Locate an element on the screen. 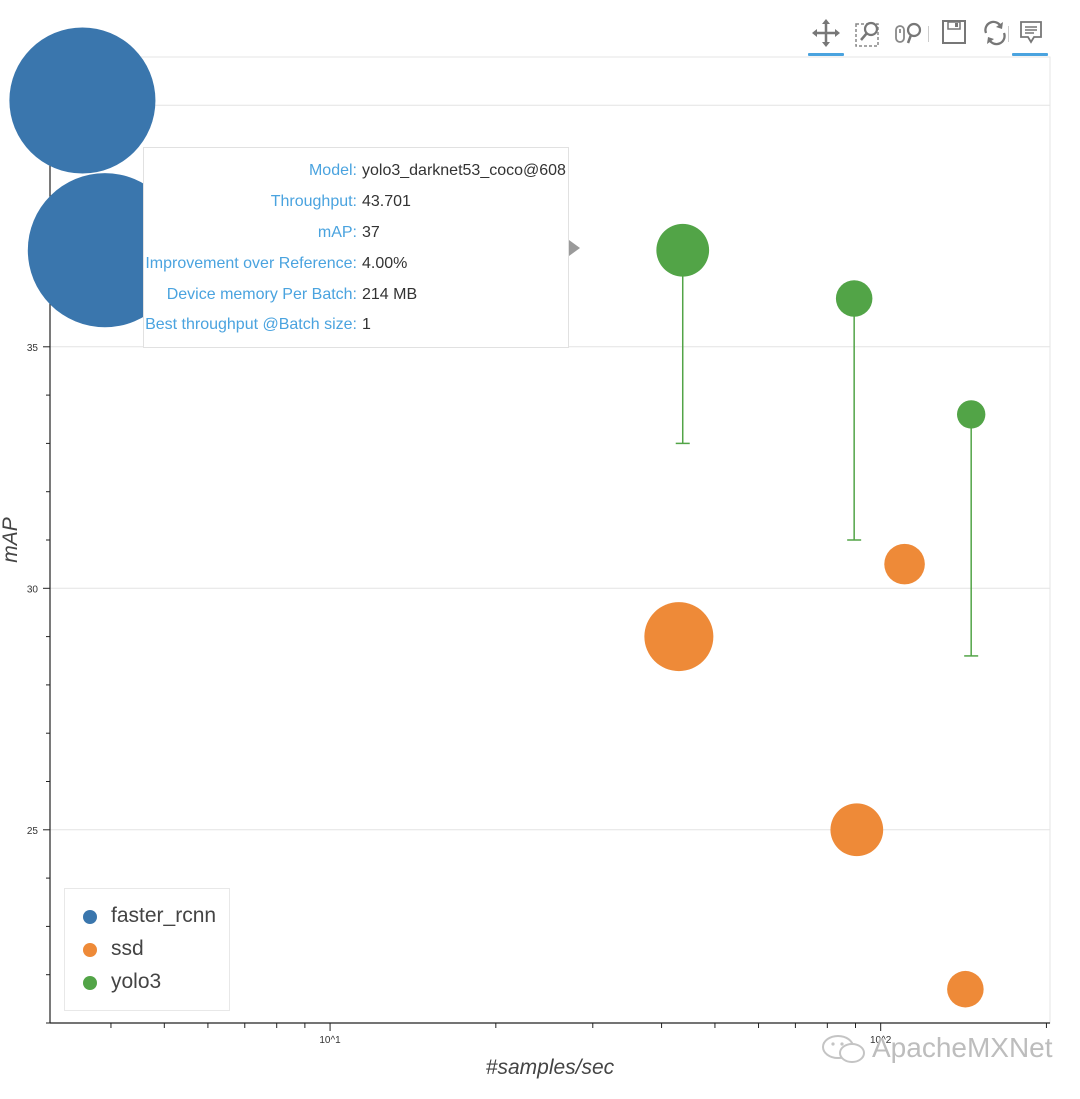  reset-icon is located at coordinates (995, 33).